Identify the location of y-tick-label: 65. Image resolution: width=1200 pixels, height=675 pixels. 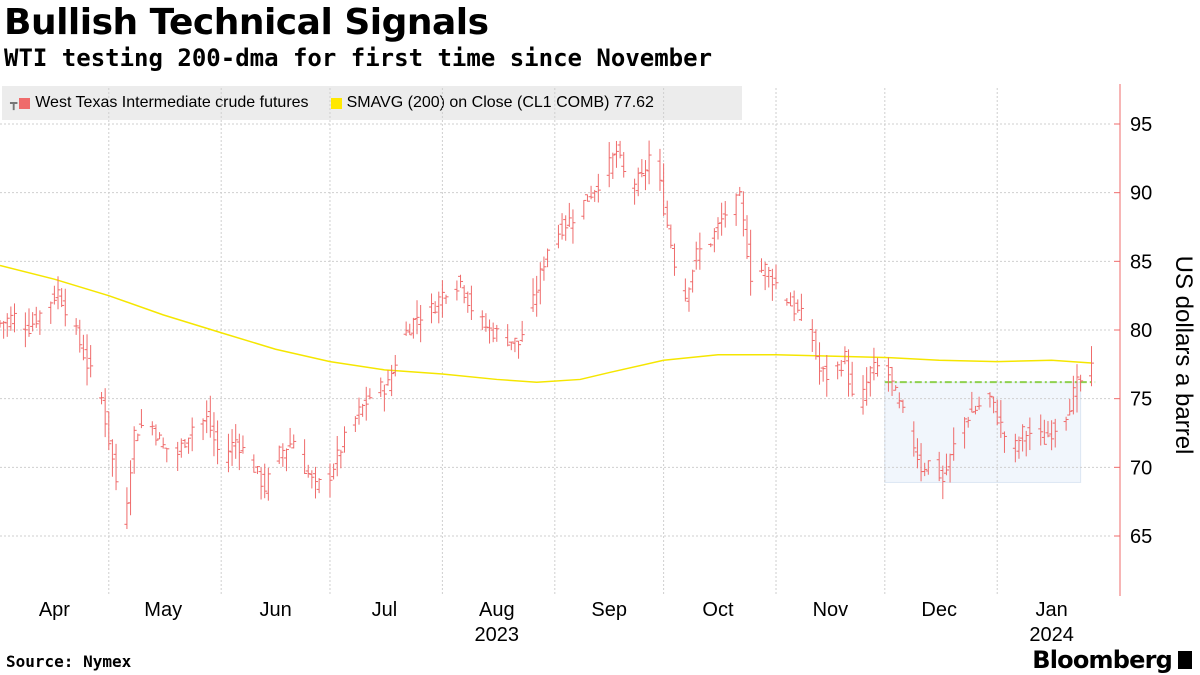
(1141, 537).